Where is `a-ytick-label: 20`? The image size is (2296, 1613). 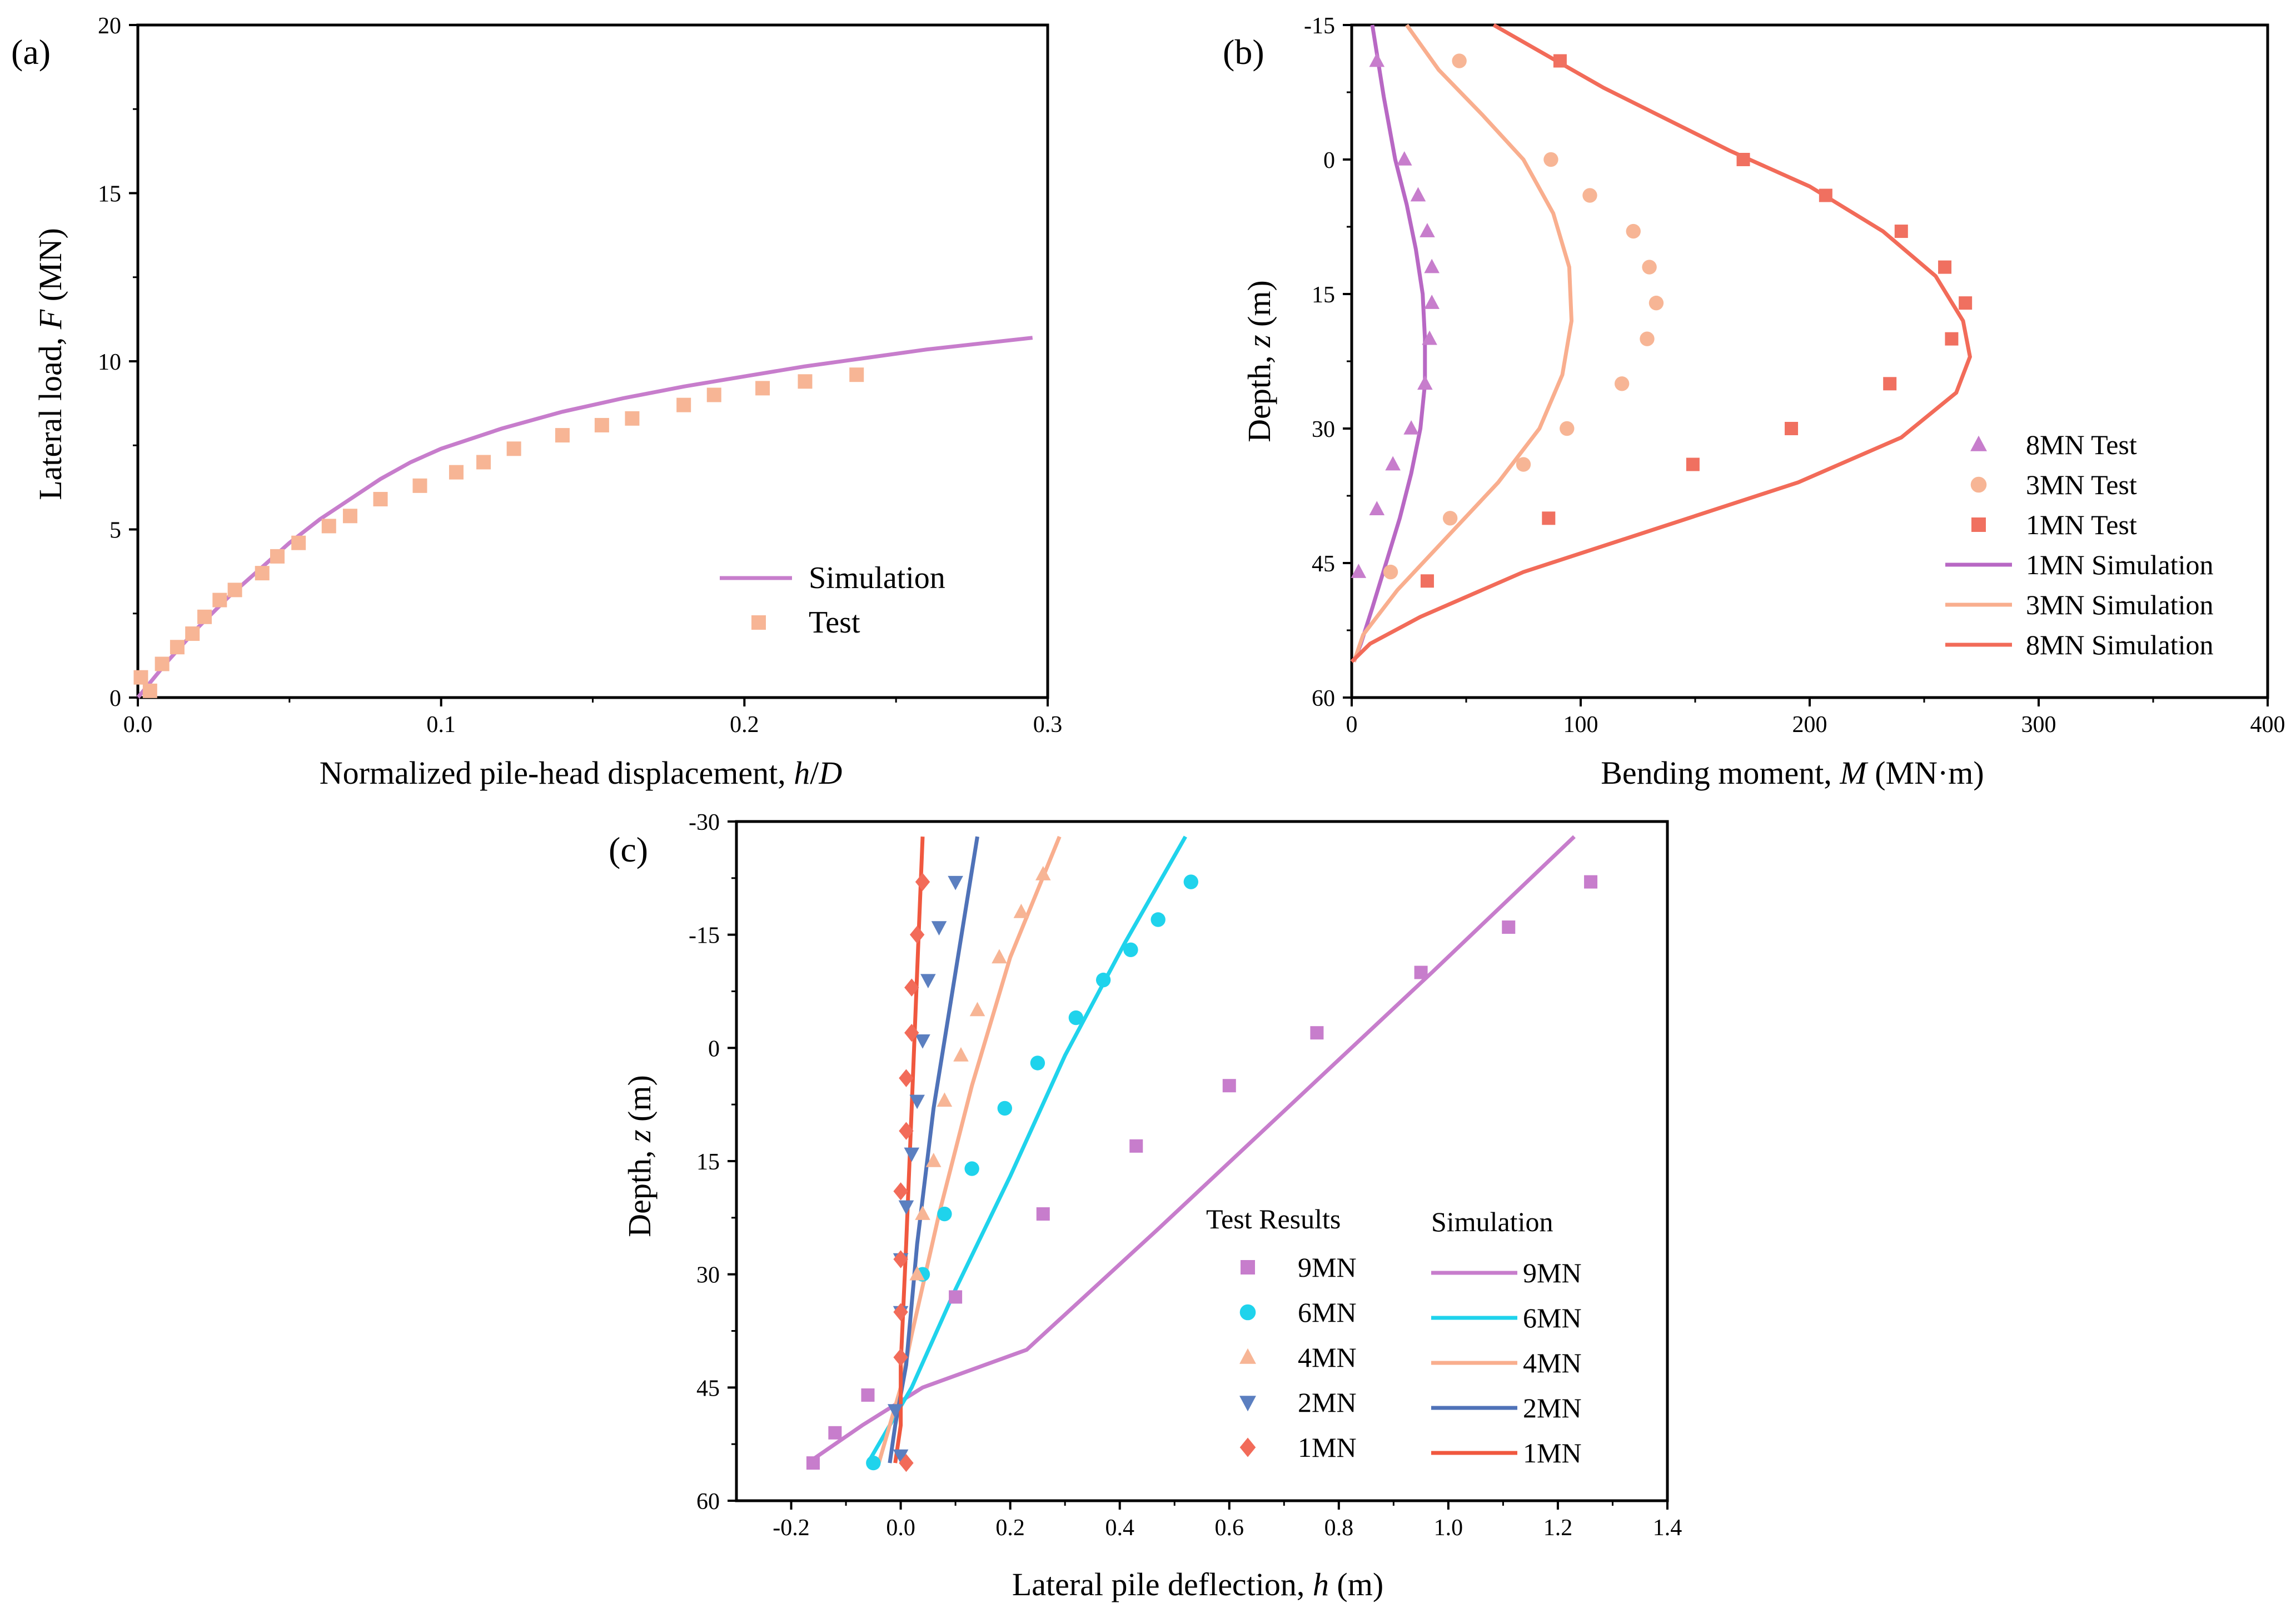
a-ytick-label: 20 is located at coordinates (109, 26).